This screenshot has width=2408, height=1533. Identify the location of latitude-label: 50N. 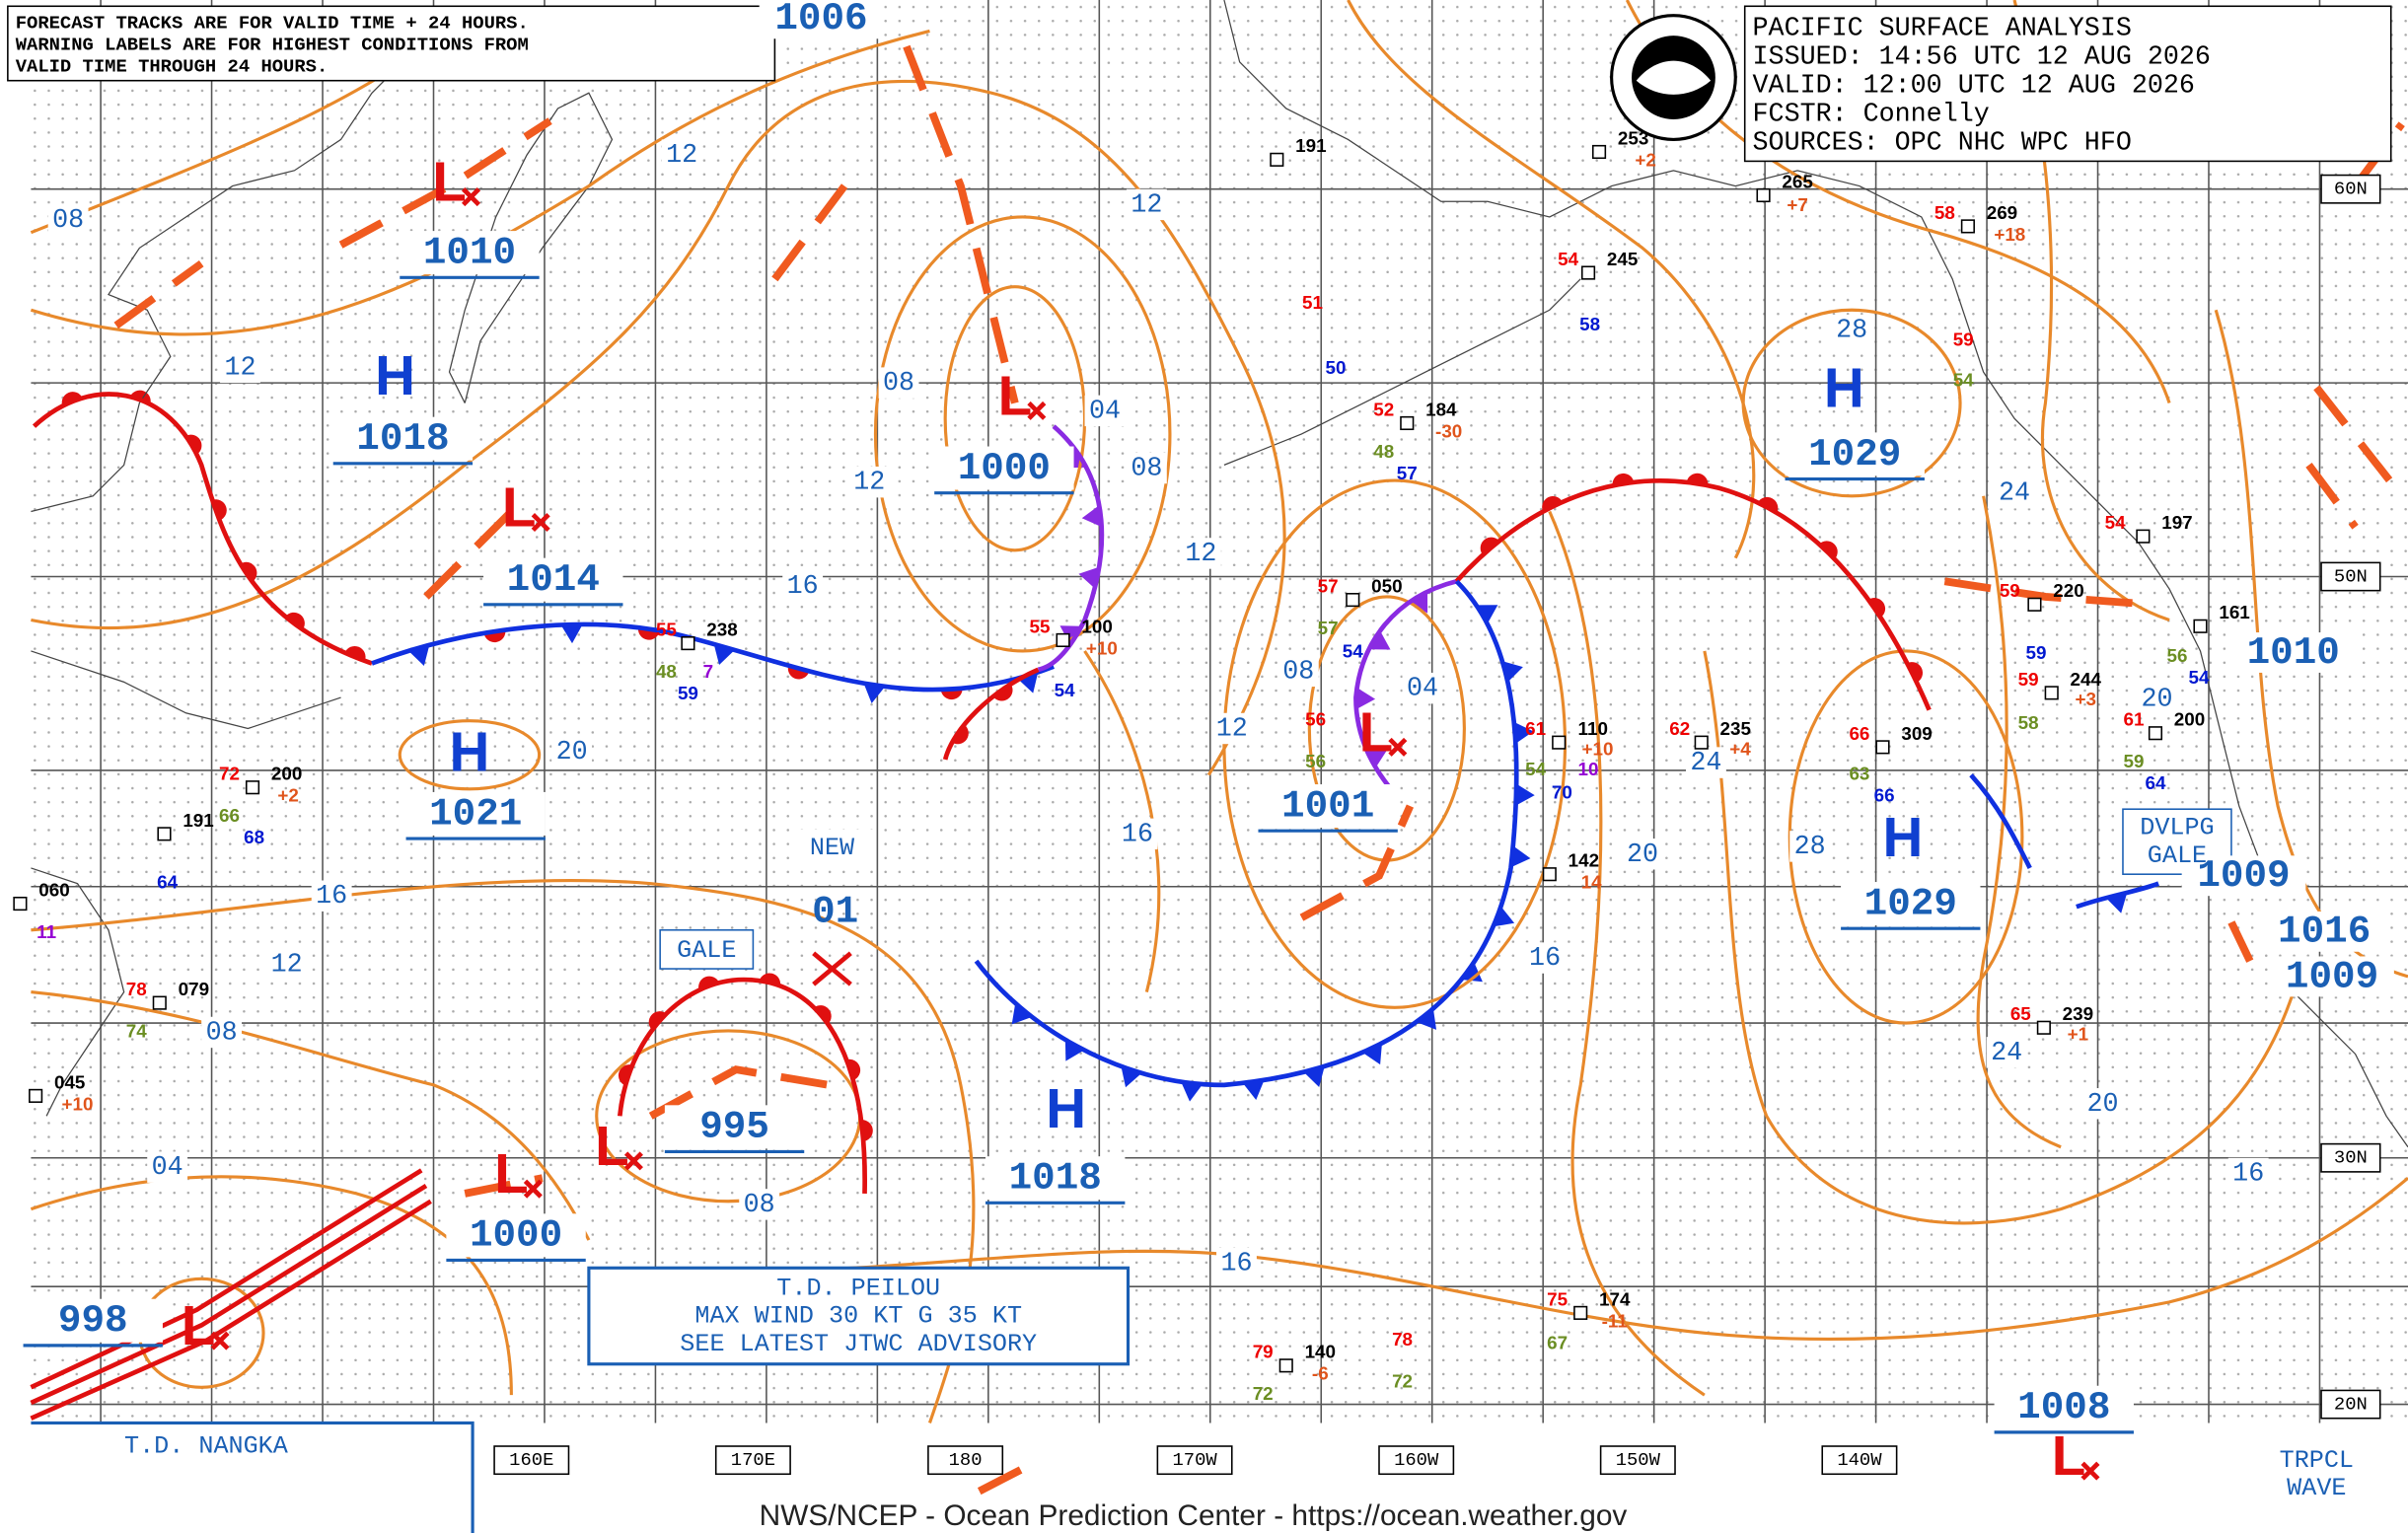
(2351, 577).